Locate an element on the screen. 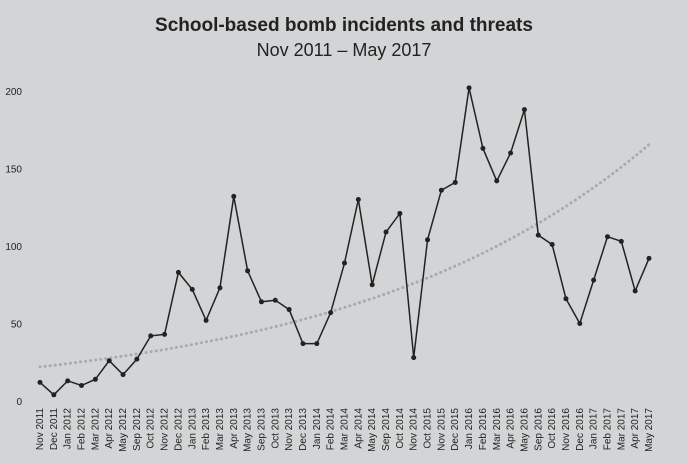  x-tick-label: Oct 2015 is located at coordinates (428, 428).